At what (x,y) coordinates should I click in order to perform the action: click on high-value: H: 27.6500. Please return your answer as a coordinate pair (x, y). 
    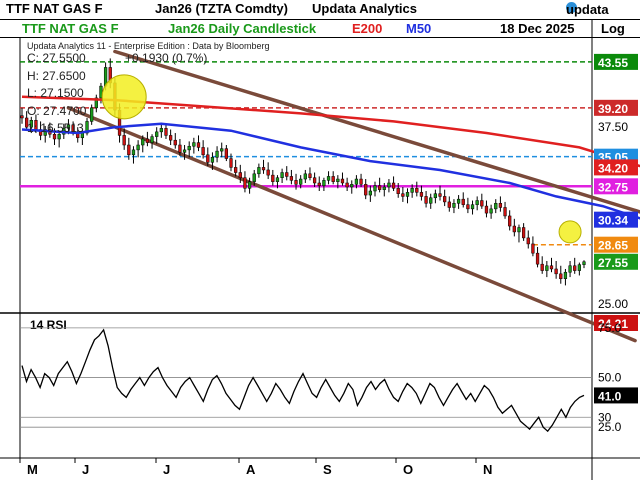
    Looking at the image, I should click on (56, 76).